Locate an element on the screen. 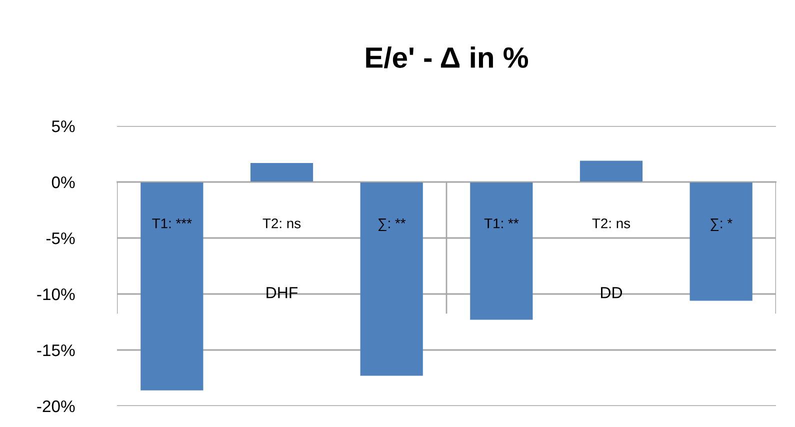  y-tick-label: -5% is located at coordinates (60, 238).